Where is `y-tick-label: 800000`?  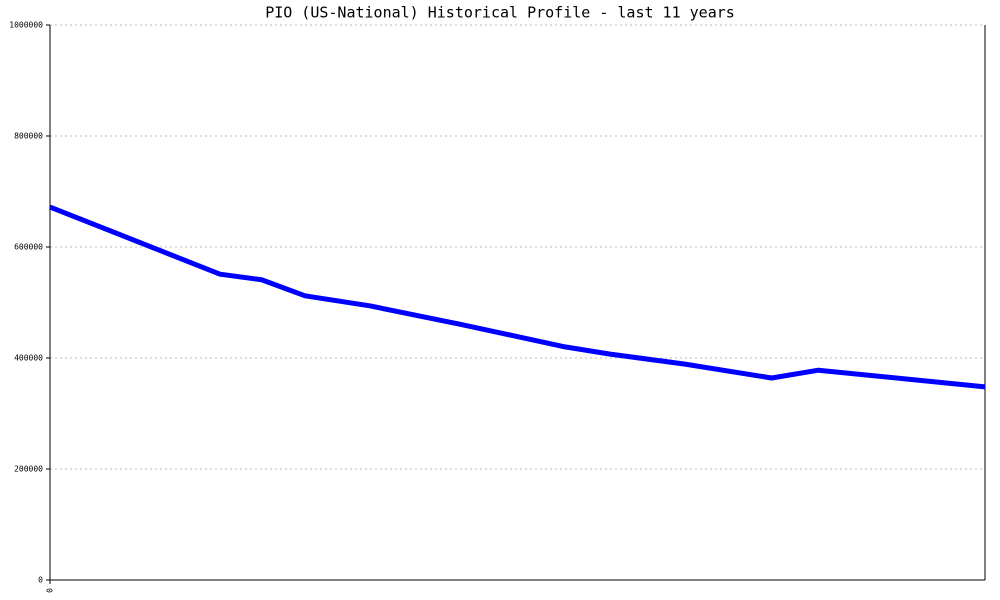
y-tick-label: 800000 is located at coordinates (28, 136).